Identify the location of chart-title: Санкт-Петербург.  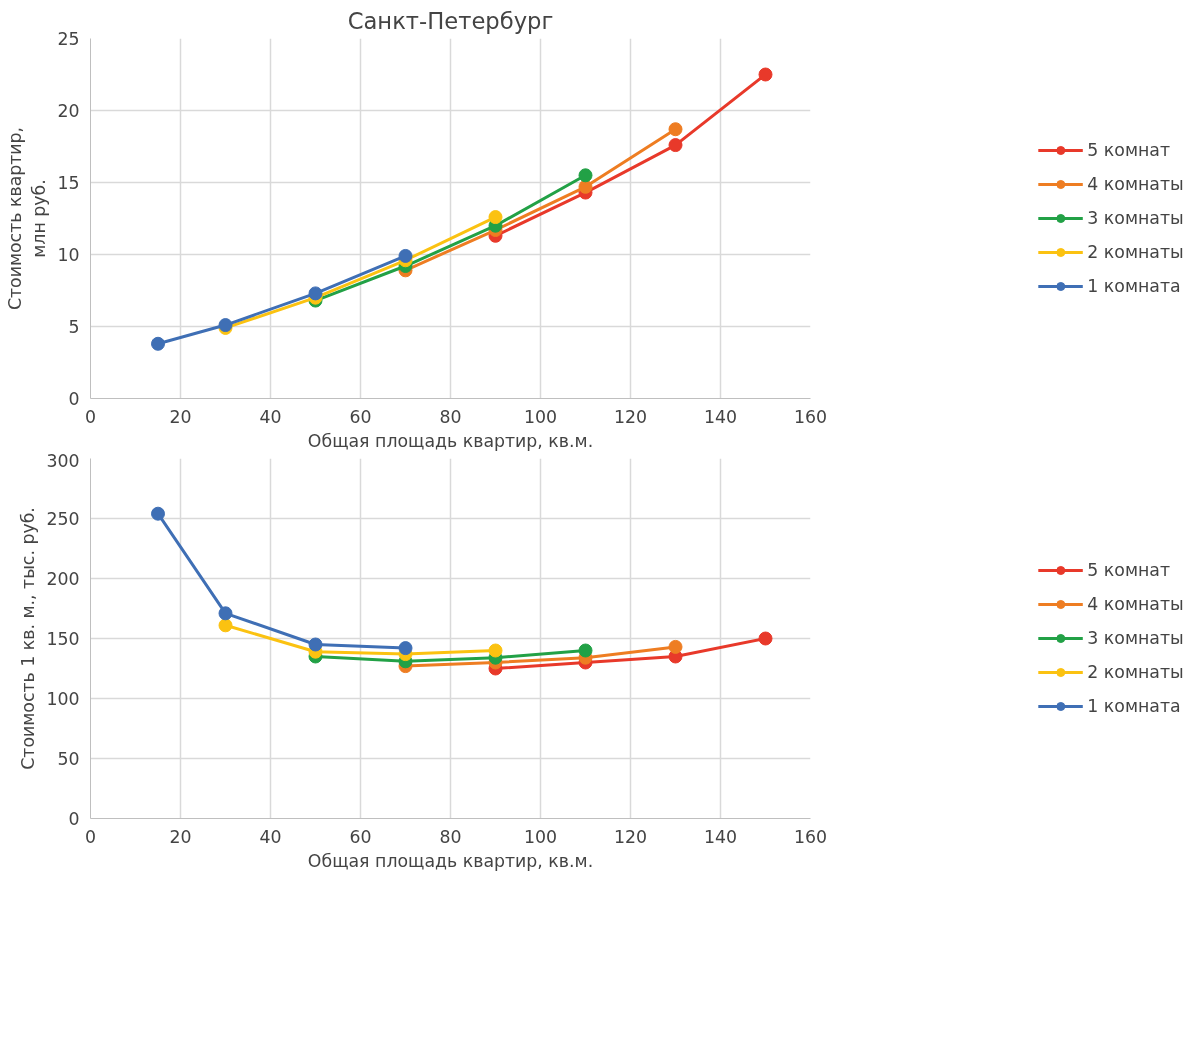
(450, 20).